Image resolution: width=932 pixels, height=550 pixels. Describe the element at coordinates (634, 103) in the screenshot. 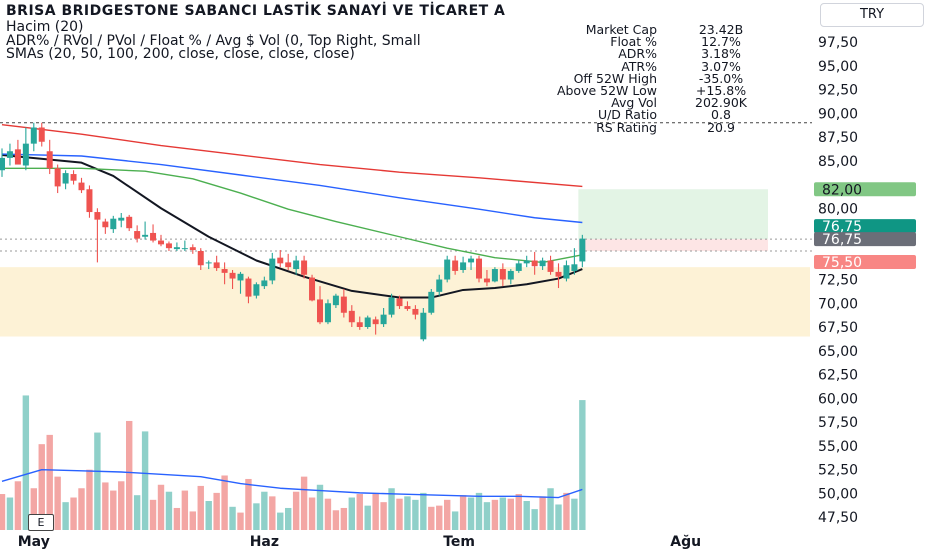

I see `stat-label: Avg Vol` at that location.